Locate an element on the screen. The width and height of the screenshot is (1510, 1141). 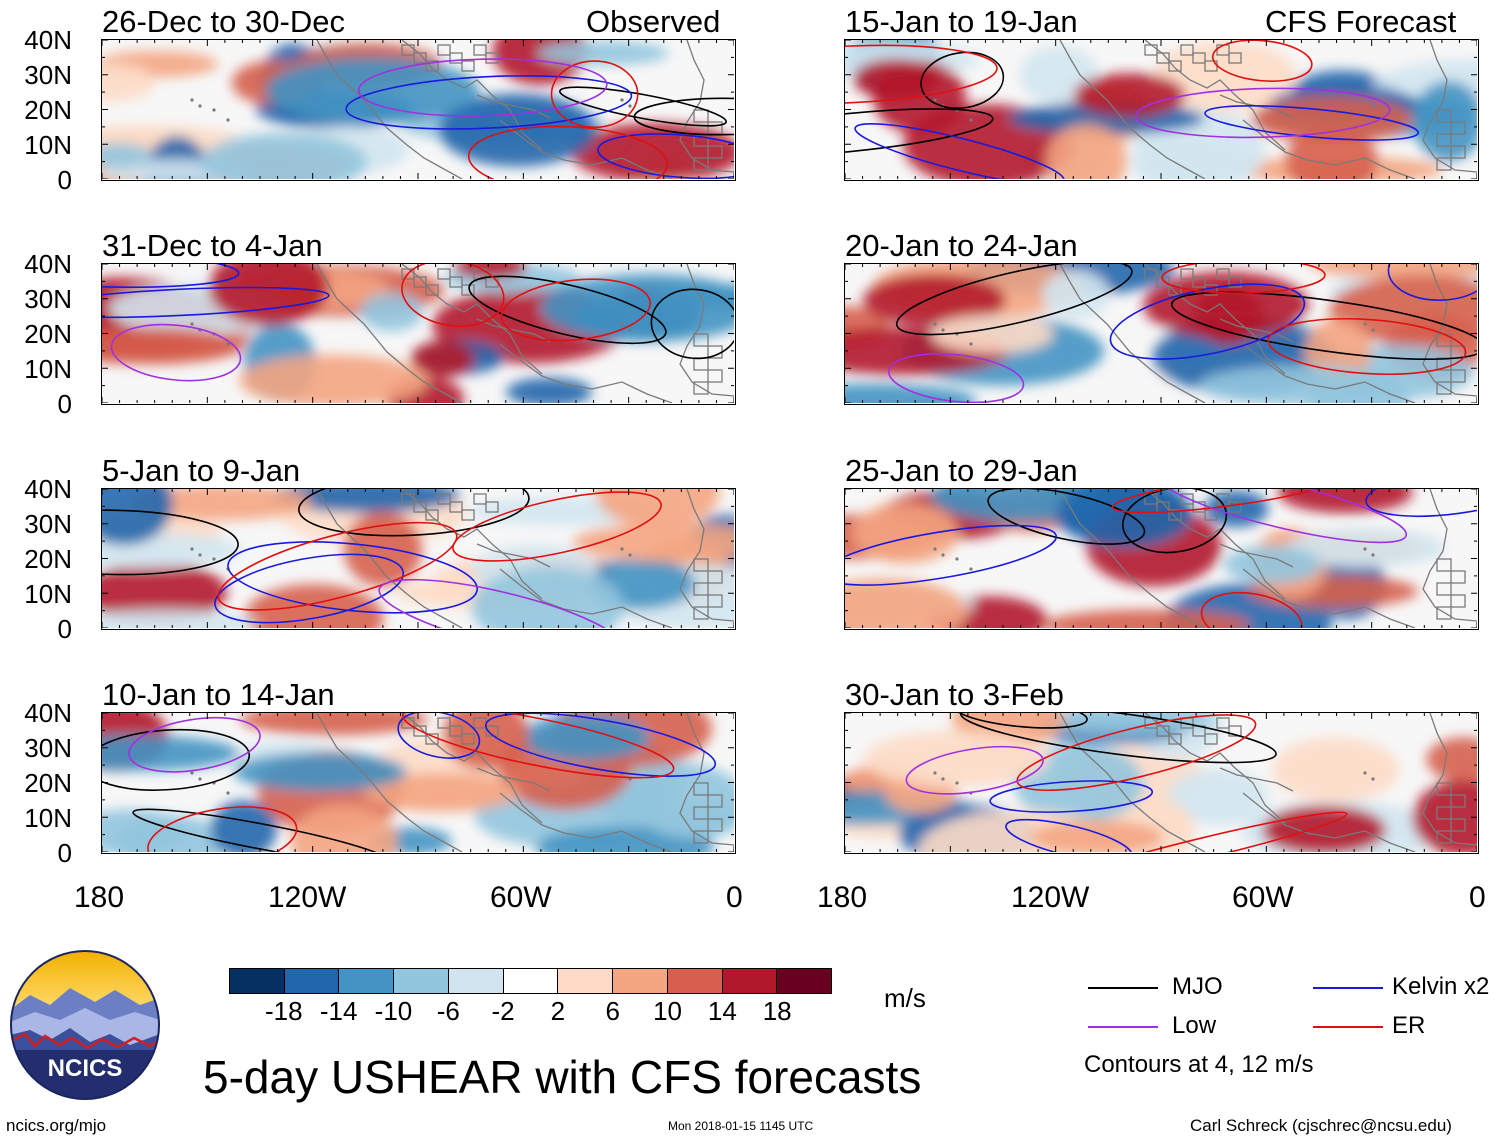
colorbar-tick-label: -14 is located at coordinates (338, 1011).